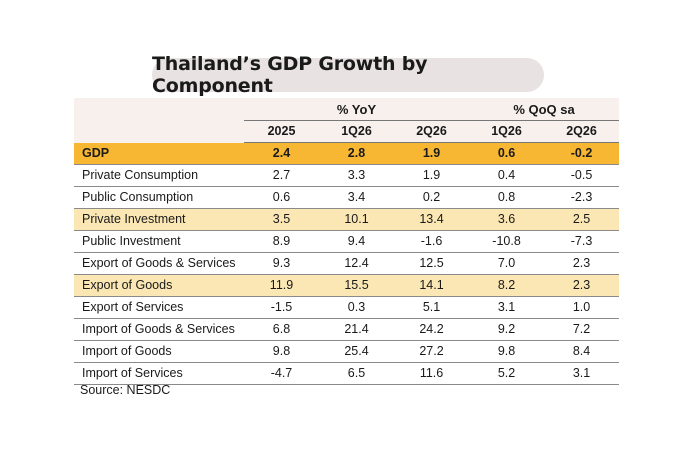  What do you see at coordinates (159, 153) in the screenshot?
I see `row-label: GDP` at bounding box center [159, 153].